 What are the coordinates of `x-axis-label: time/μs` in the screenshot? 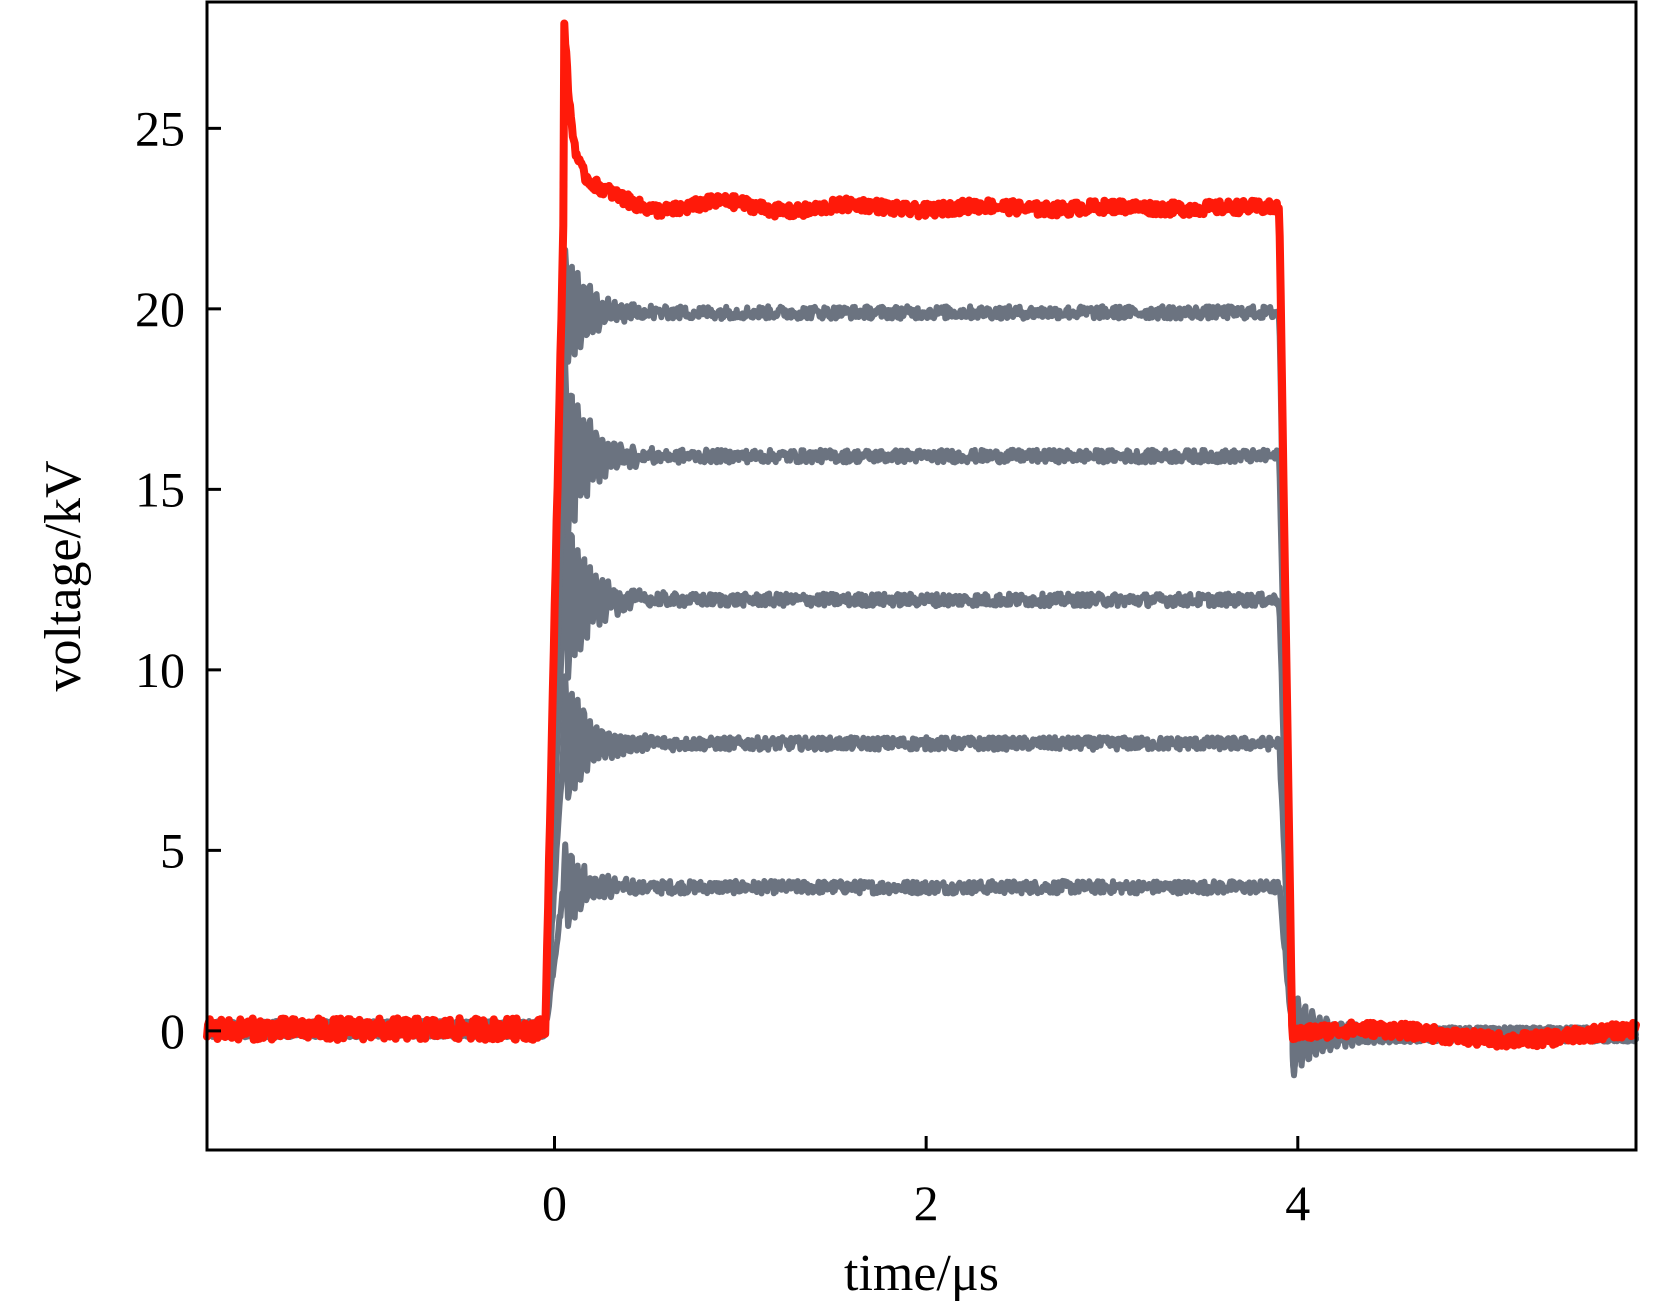 It's located at (921, 1273).